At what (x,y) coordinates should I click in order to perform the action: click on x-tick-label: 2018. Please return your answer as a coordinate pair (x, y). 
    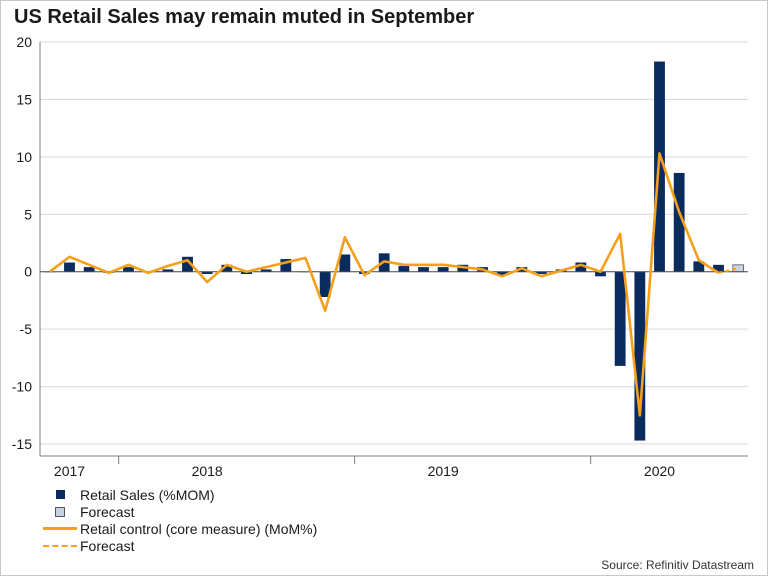
    Looking at the image, I should click on (207, 471).